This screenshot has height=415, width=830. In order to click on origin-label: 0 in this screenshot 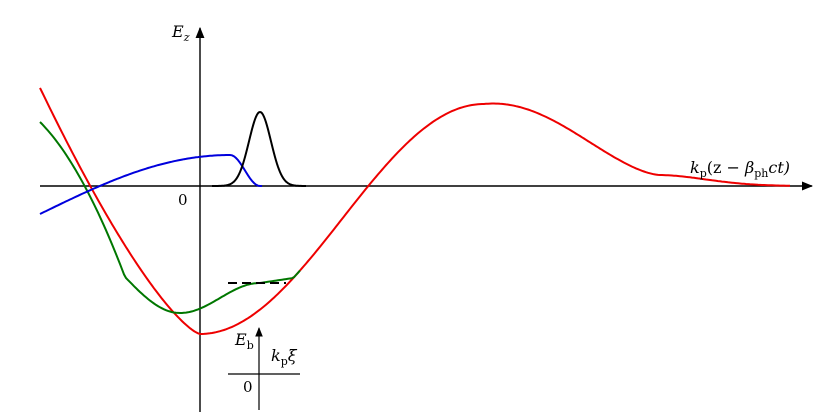, I will do `click(183, 200)`.